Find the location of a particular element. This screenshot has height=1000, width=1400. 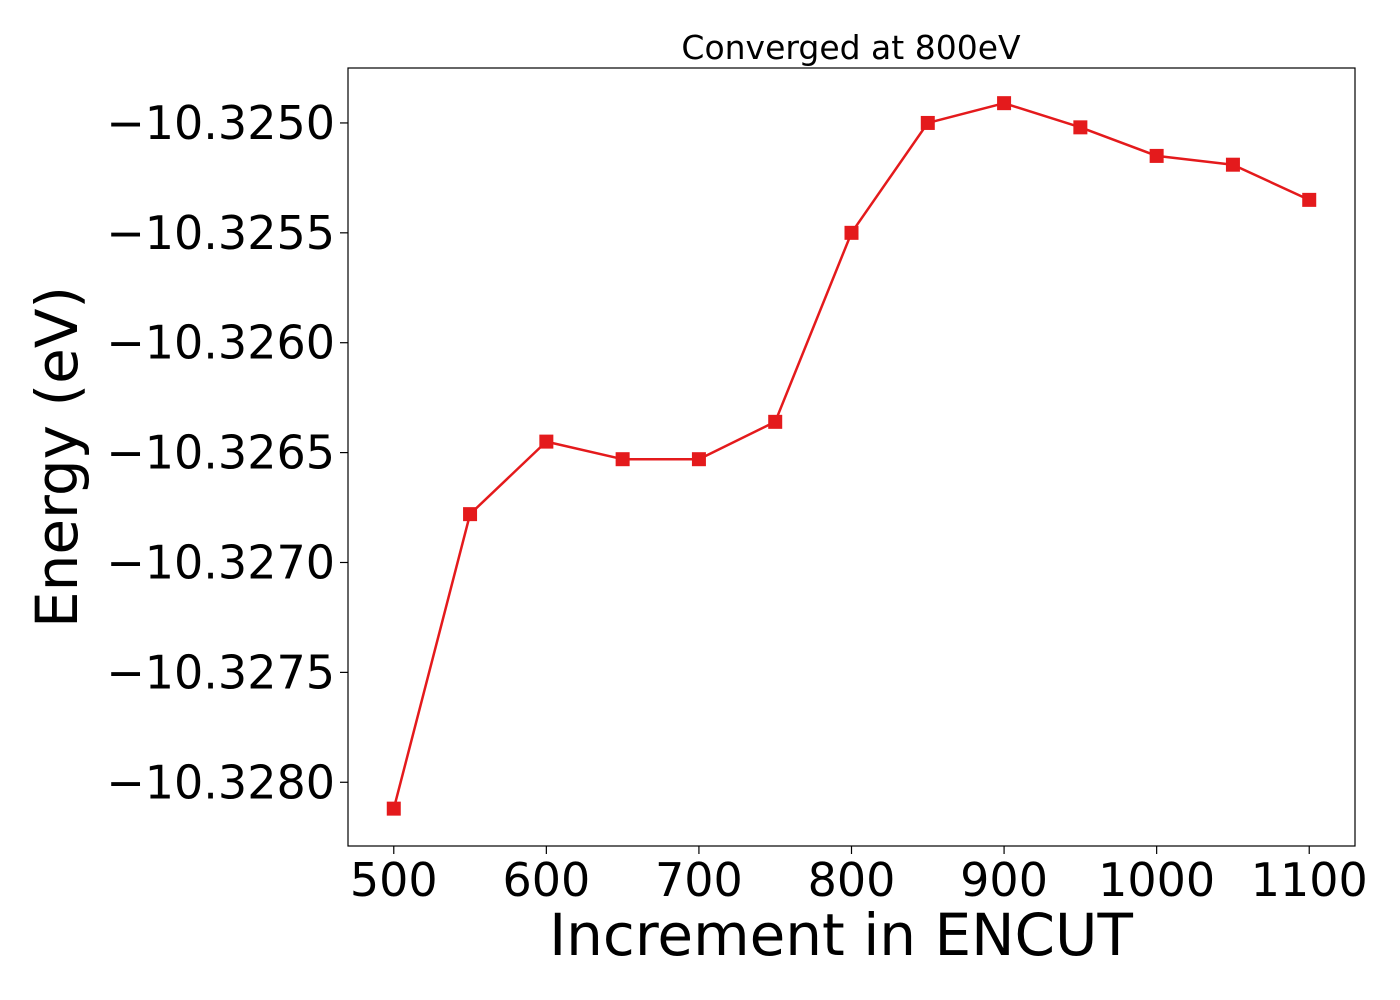

y-tick-label: −10.3250 is located at coordinates (220, 123).